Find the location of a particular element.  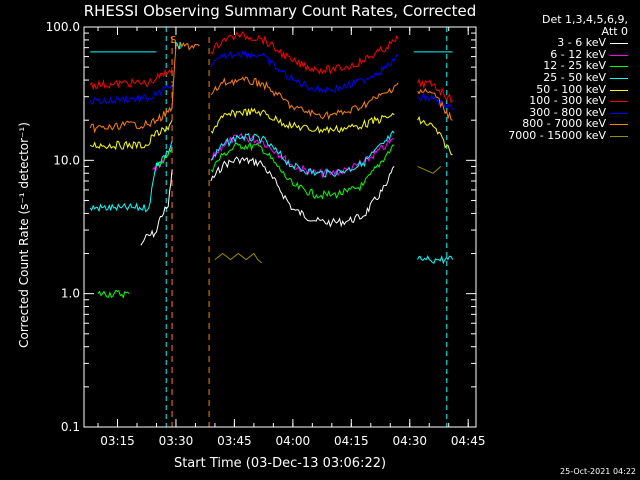

legend-label: 300 - 800 keV is located at coordinates (567, 112).